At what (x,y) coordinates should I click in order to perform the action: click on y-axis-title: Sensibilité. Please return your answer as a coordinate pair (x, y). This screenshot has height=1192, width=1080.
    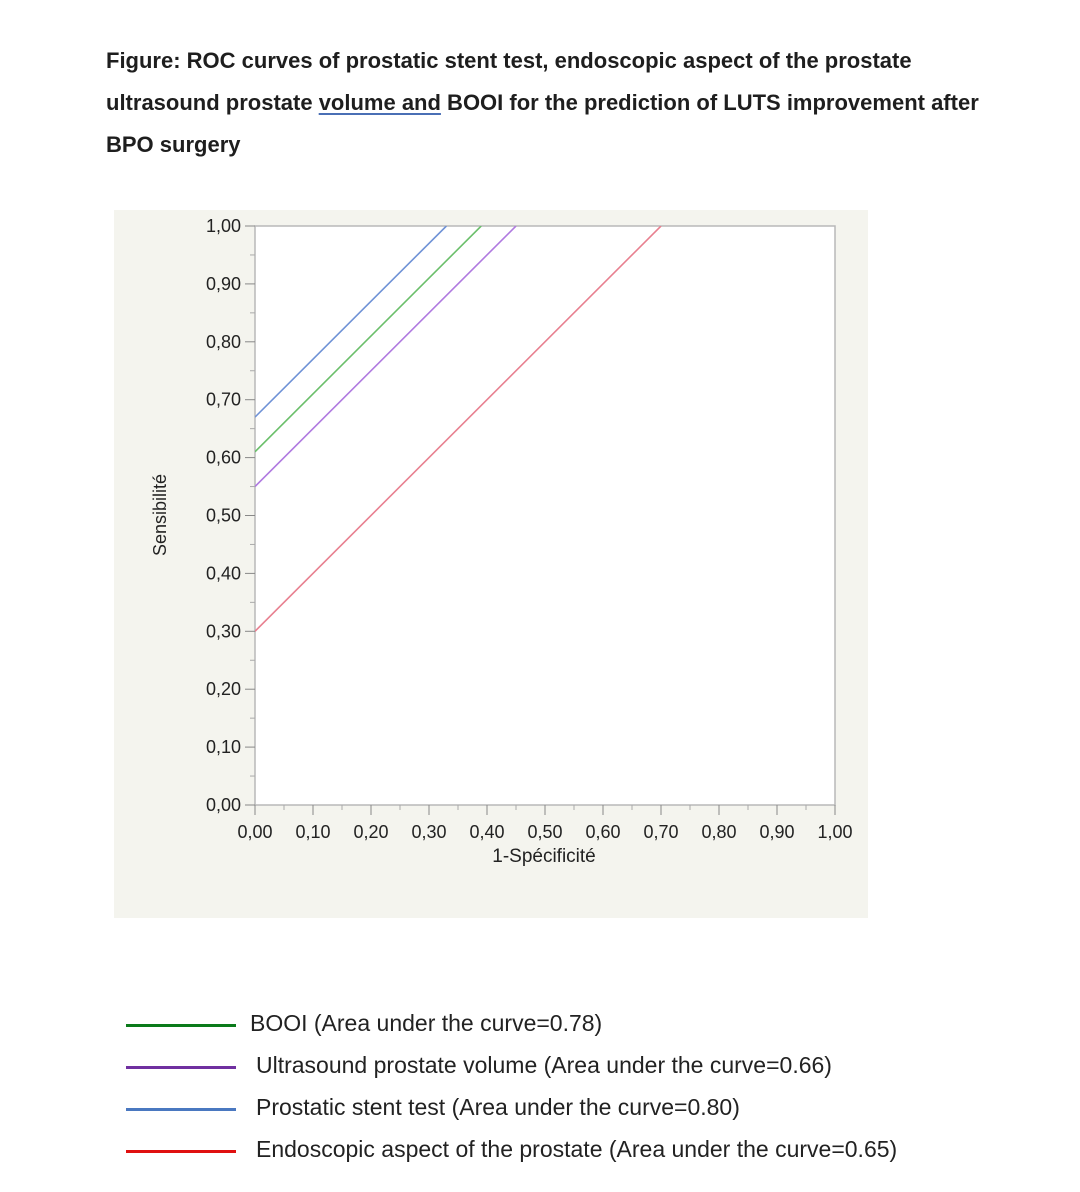
    Looking at the image, I should click on (160, 515).